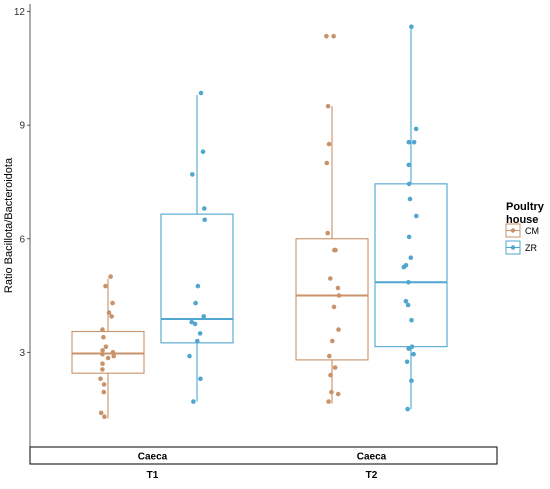 This screenshot has width=550, height=489. Describe the element at coordinates (532, 231) in the screenshot. I see `legend-label: CM` at that location.